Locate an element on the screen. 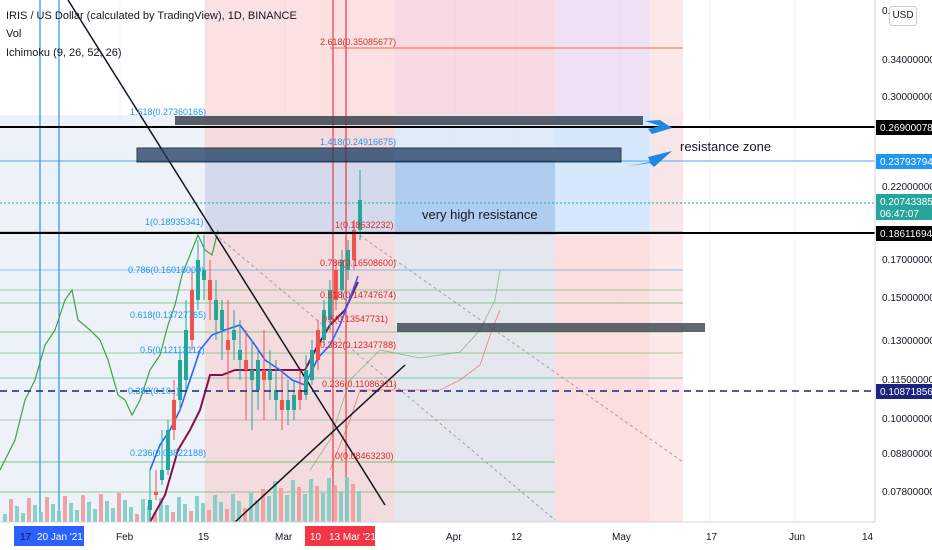 The image size is (932, 550). volume-bars is located at coordinates (182, 499).